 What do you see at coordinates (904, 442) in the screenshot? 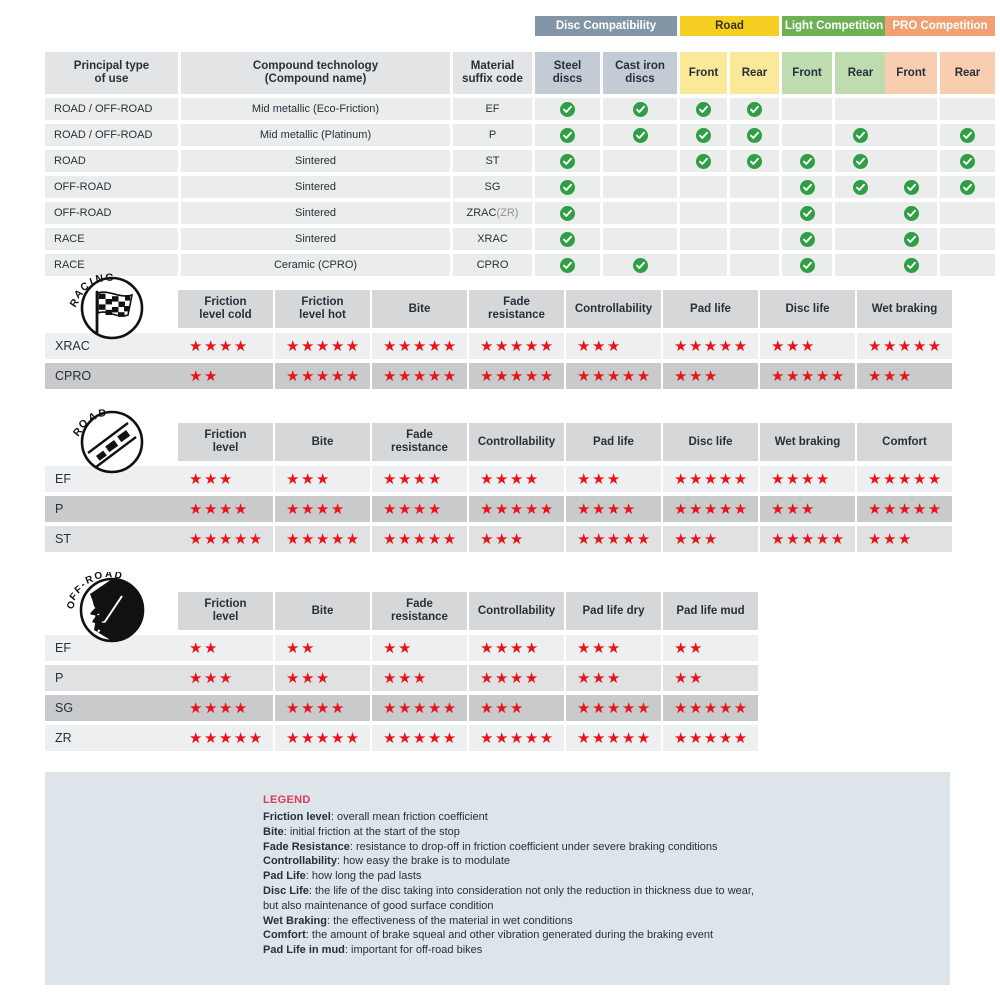
I see `rating-header-7: Comfort` at bounding box center [904, 442].